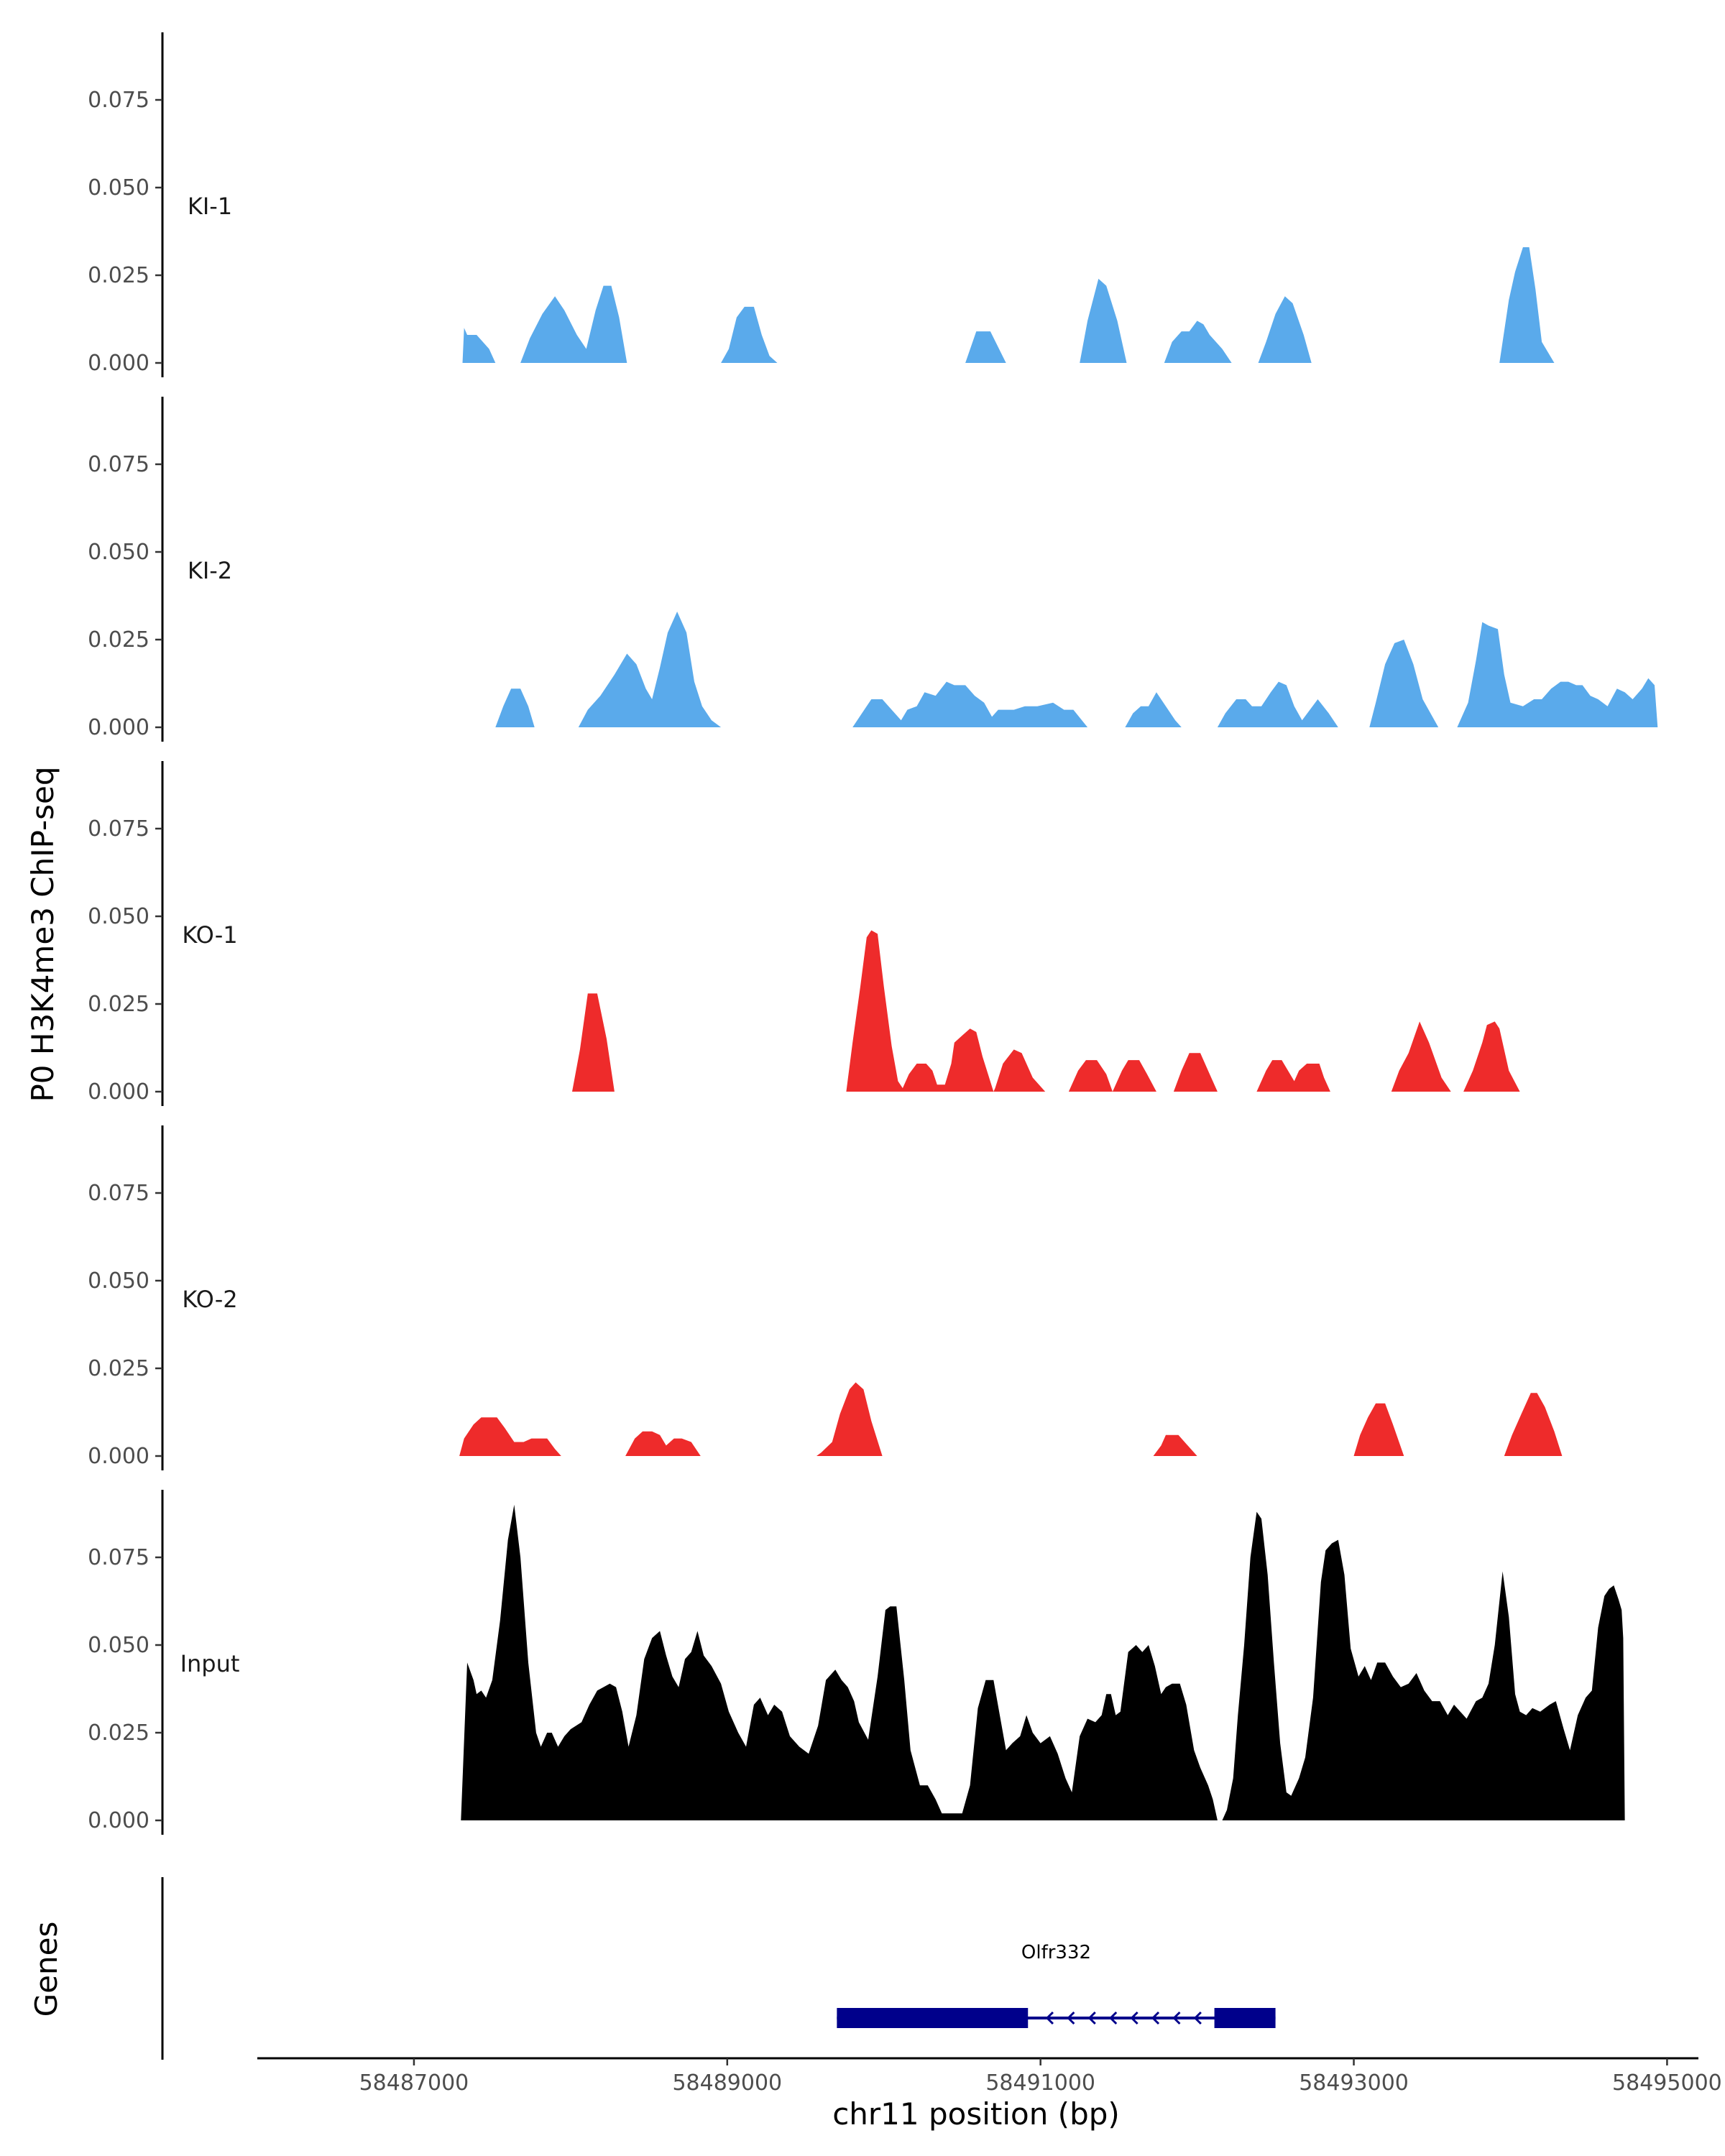  I want to click on gene-layer: Genes Olfr332, so click(652, 1969).